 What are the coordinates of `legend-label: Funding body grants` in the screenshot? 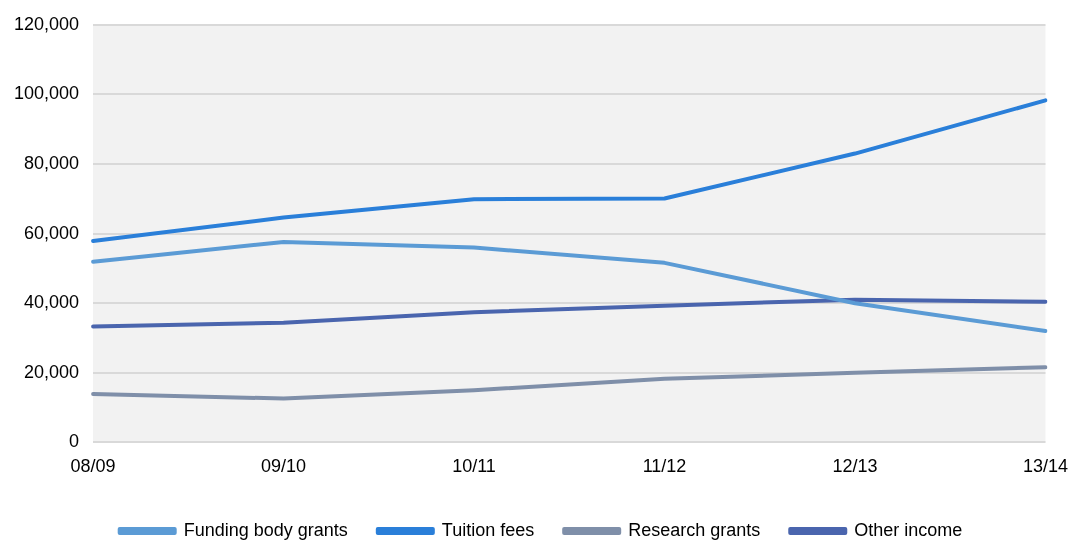 It's located at (265, 529).